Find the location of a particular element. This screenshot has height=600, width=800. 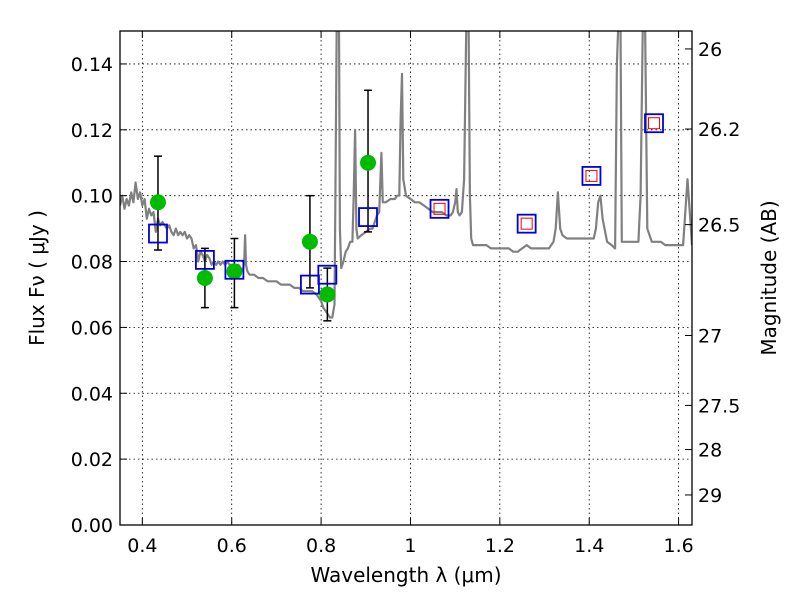

y-tick-label: 0.14 is located at coordinates (92, 65).